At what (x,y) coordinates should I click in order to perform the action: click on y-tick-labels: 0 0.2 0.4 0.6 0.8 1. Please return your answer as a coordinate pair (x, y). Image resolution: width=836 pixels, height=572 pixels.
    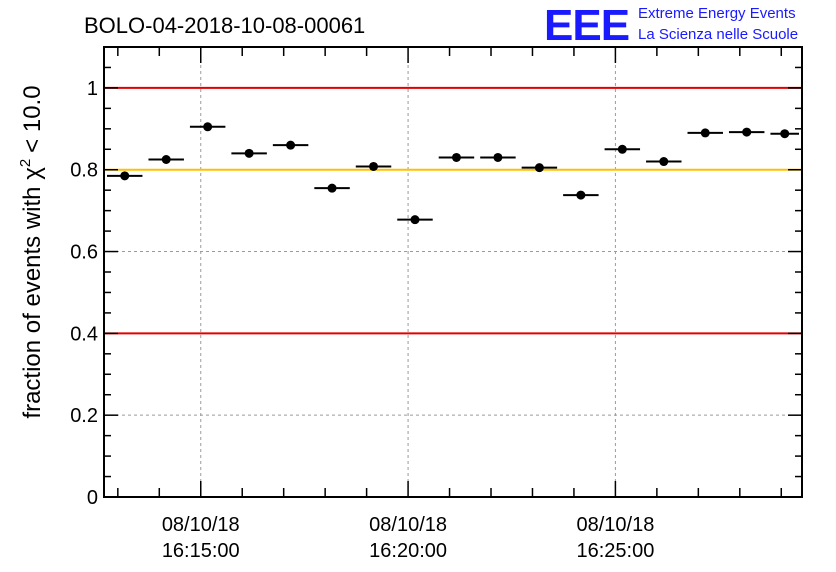
    Looking at the image, I should click on (84, 293).